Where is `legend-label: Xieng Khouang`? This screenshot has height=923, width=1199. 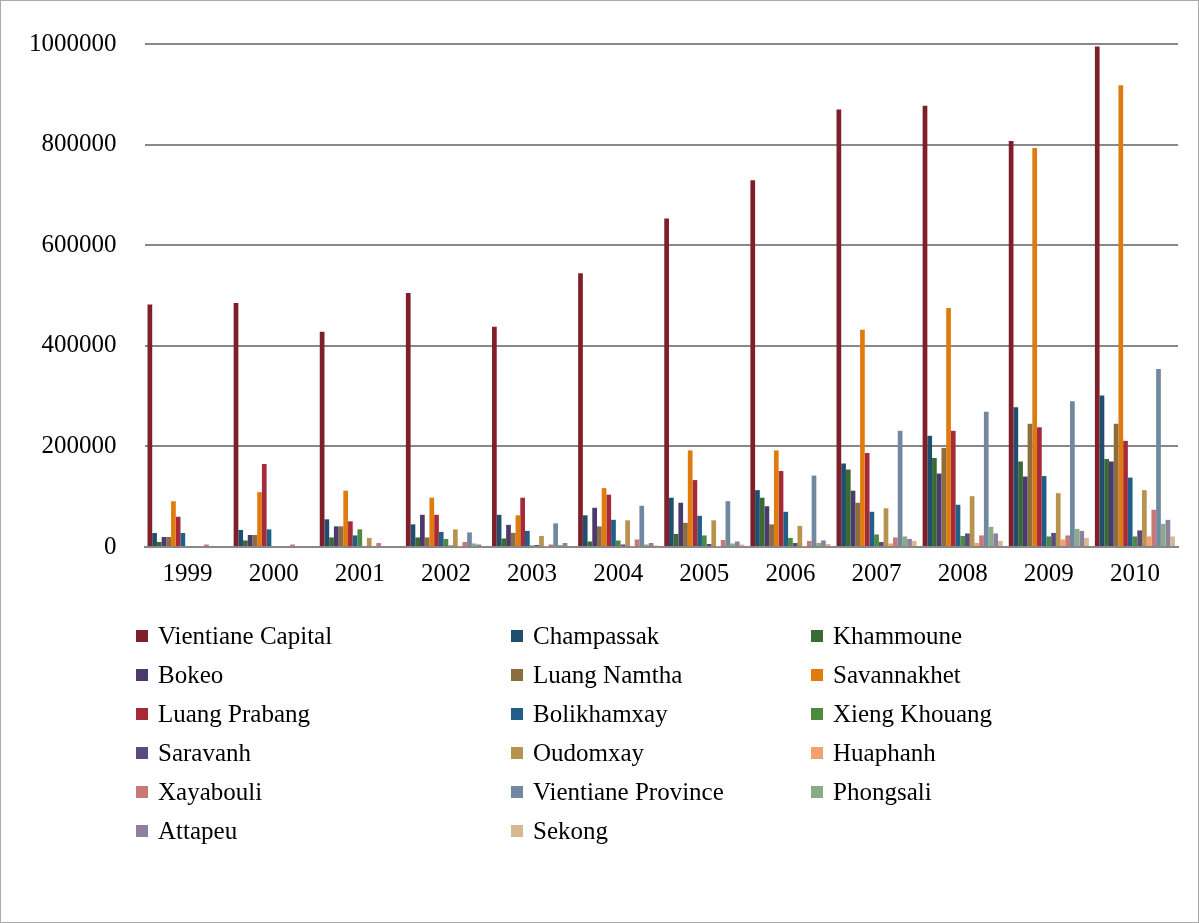 legend-label: Xieng Khouang is located at coordinates (912, 714).